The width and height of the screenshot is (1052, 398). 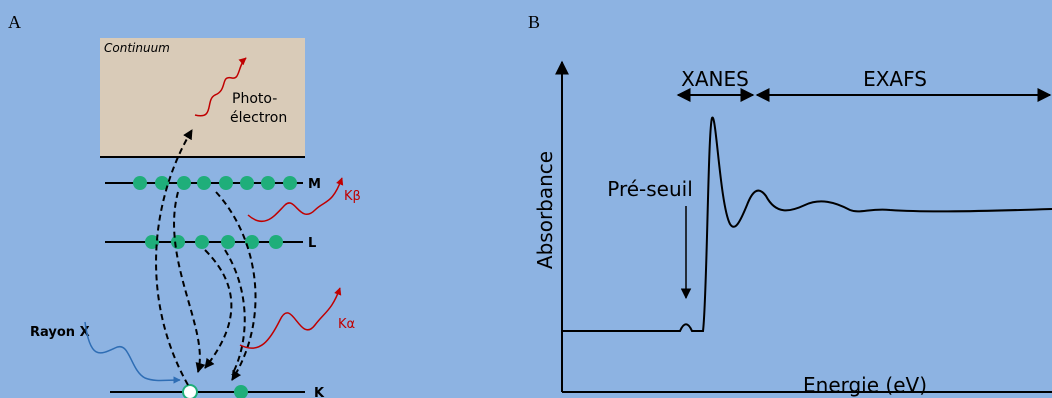 What do you see at coordinates (190, 391) in the screenshot?
I see `vacancy` at bounding box center [190, 391].